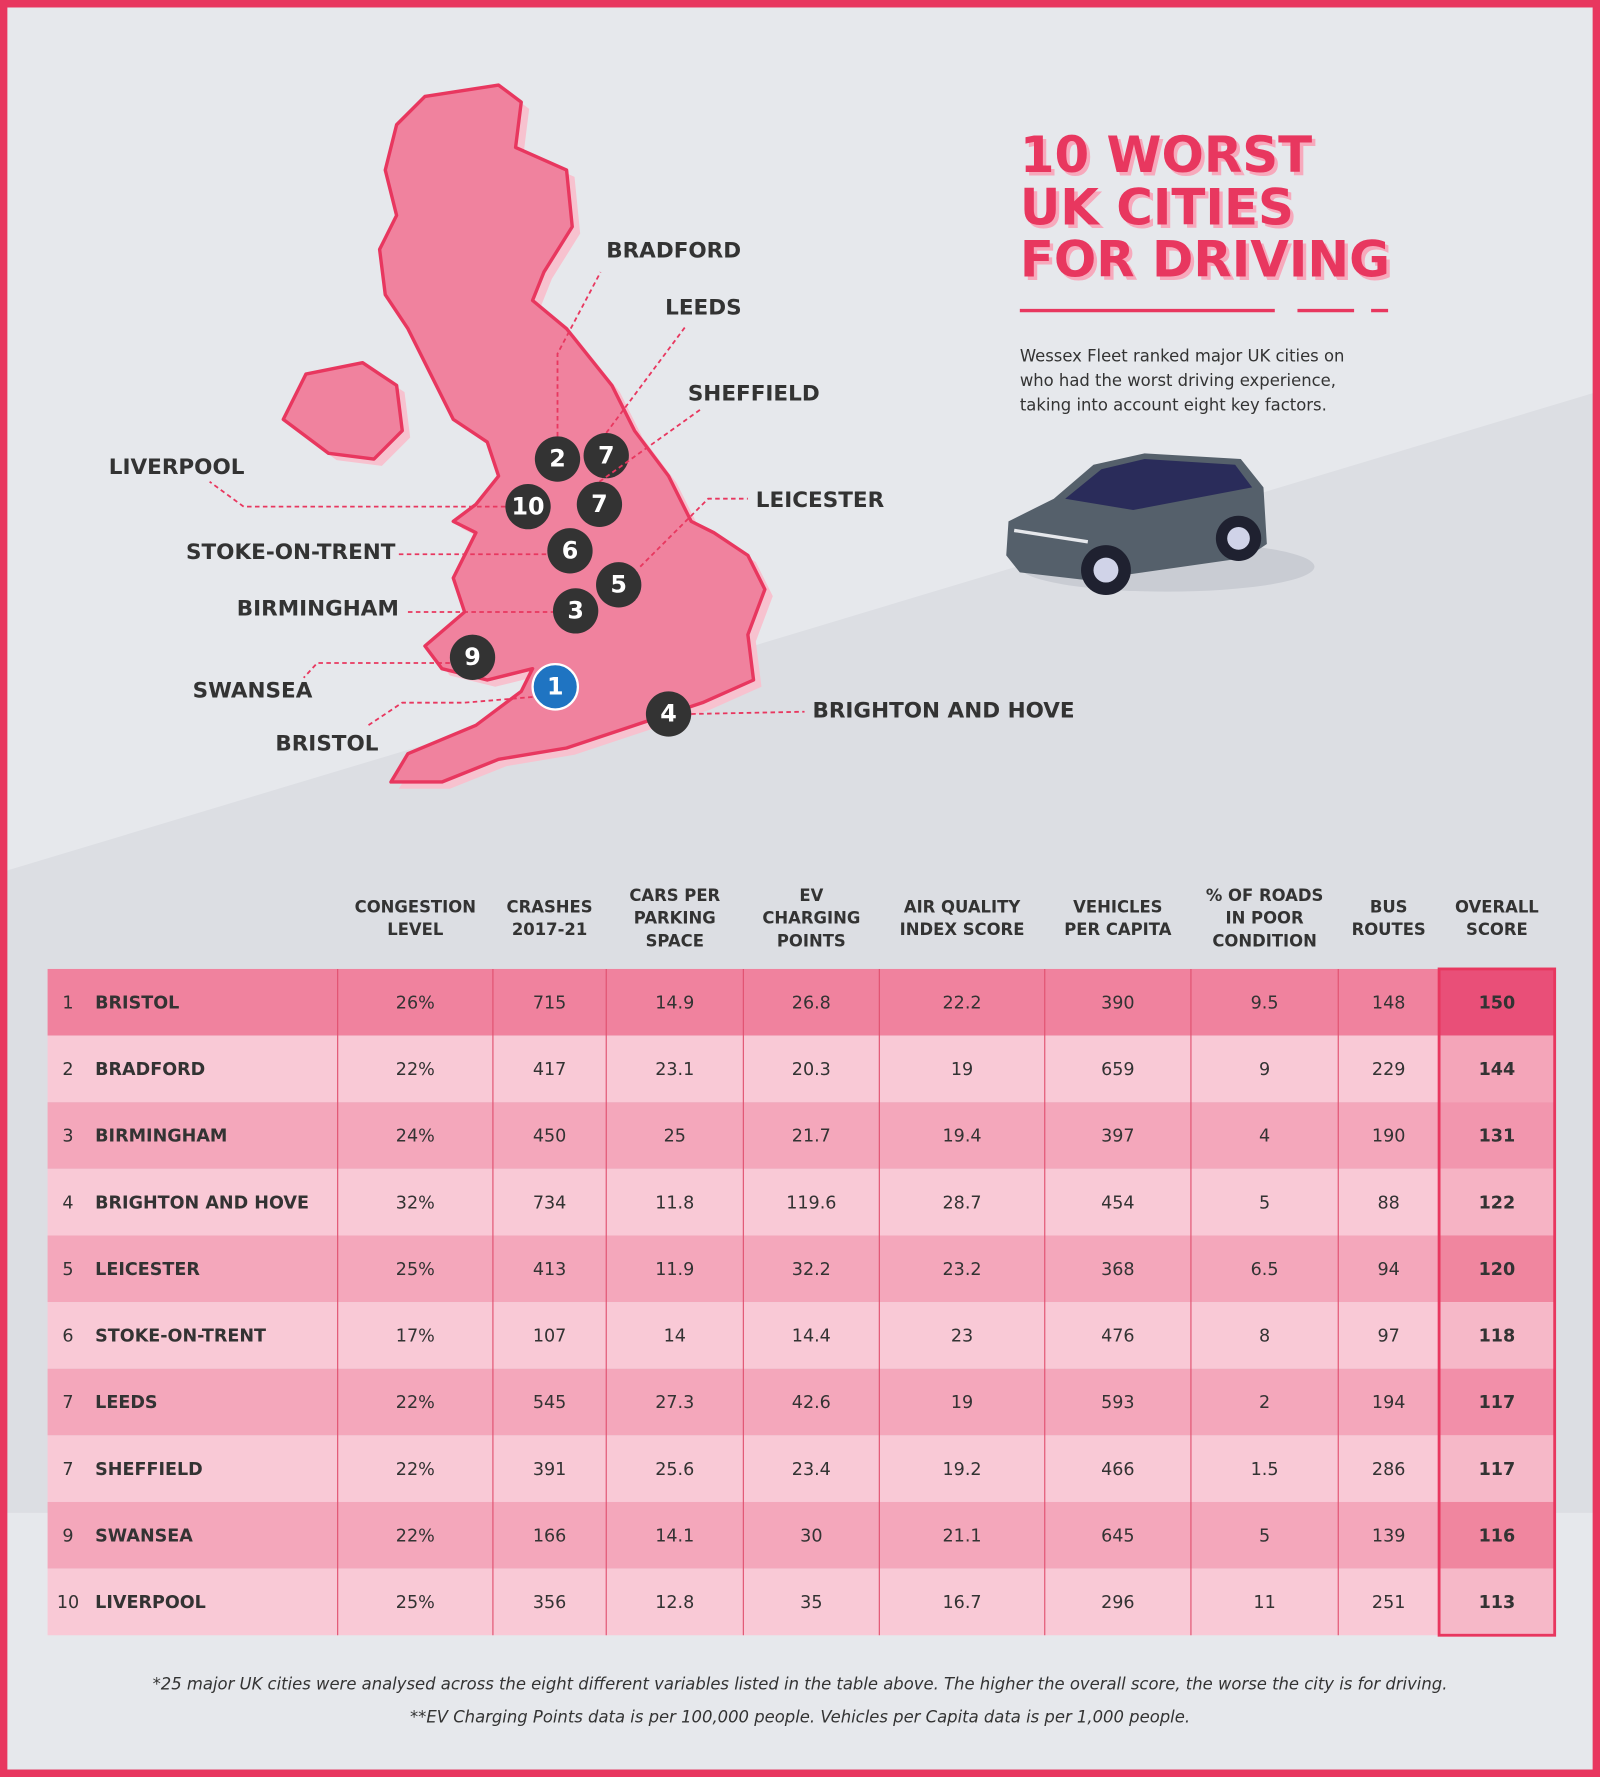  Describe the element at coordinates (1264, 1070) in the screenshot. I see `table-cell: 9` at that location.